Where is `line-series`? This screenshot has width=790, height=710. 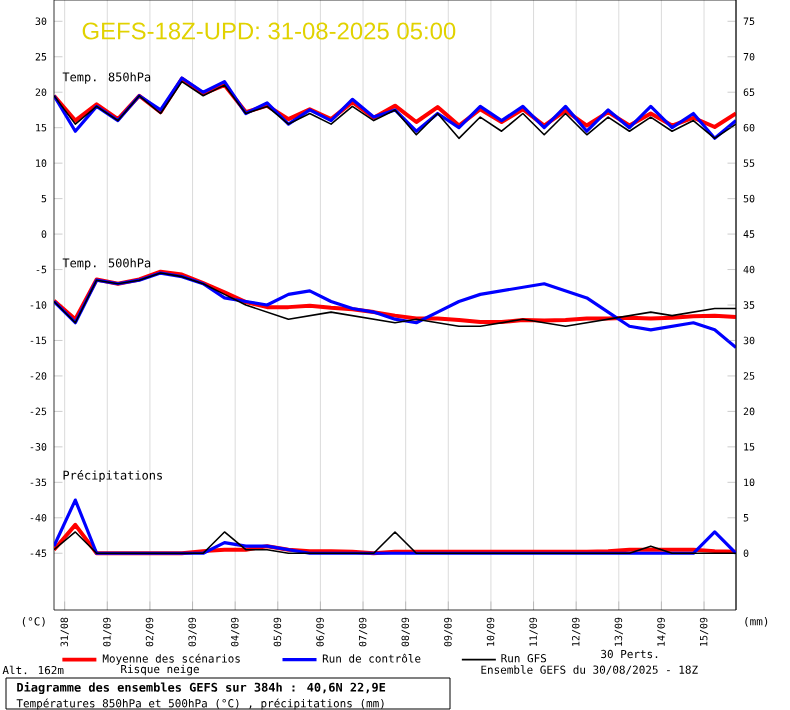
line-series is located at coordinates (395, 102).